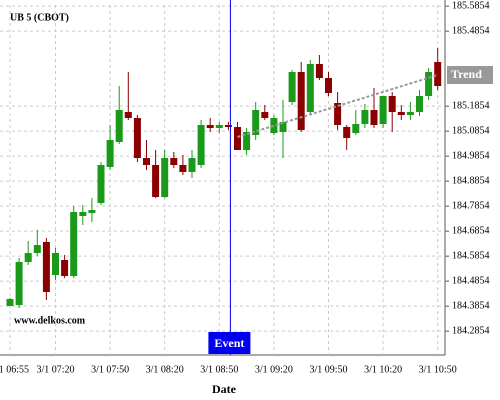 This screenshot has width=500, height=400. What do you see at coordinates (383, 369) in the screenshot?
I see `x-tick-label: 3/1 10:20` at bounding box center [383, 369].